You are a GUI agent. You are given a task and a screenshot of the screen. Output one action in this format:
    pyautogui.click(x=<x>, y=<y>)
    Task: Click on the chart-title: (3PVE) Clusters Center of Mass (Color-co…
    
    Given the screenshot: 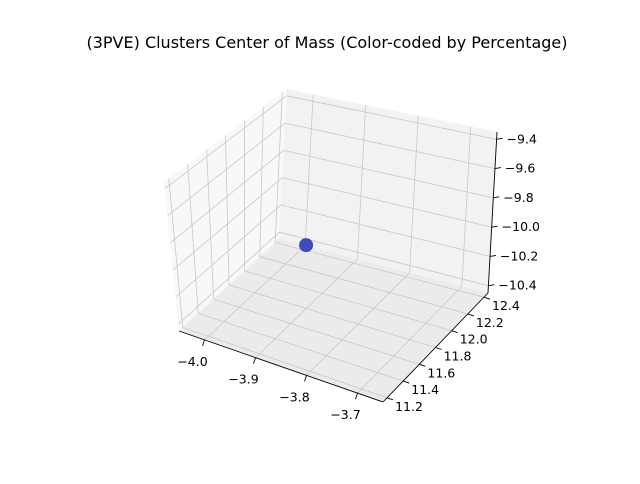 What is the action you would take?
    pyautogui.click(x=320, y=42)
    